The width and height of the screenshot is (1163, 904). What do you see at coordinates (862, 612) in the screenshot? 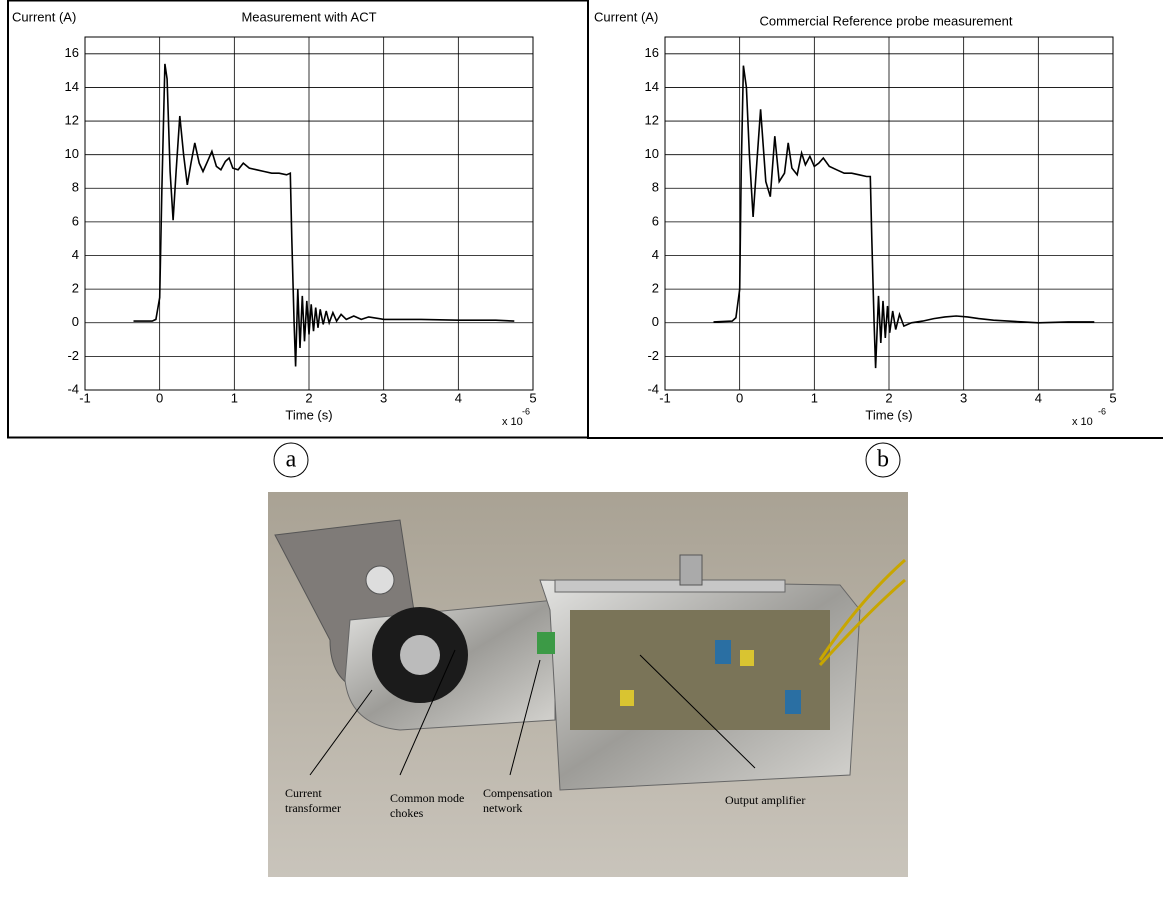
I see `photo-wires` at bounding box center [862, 612].